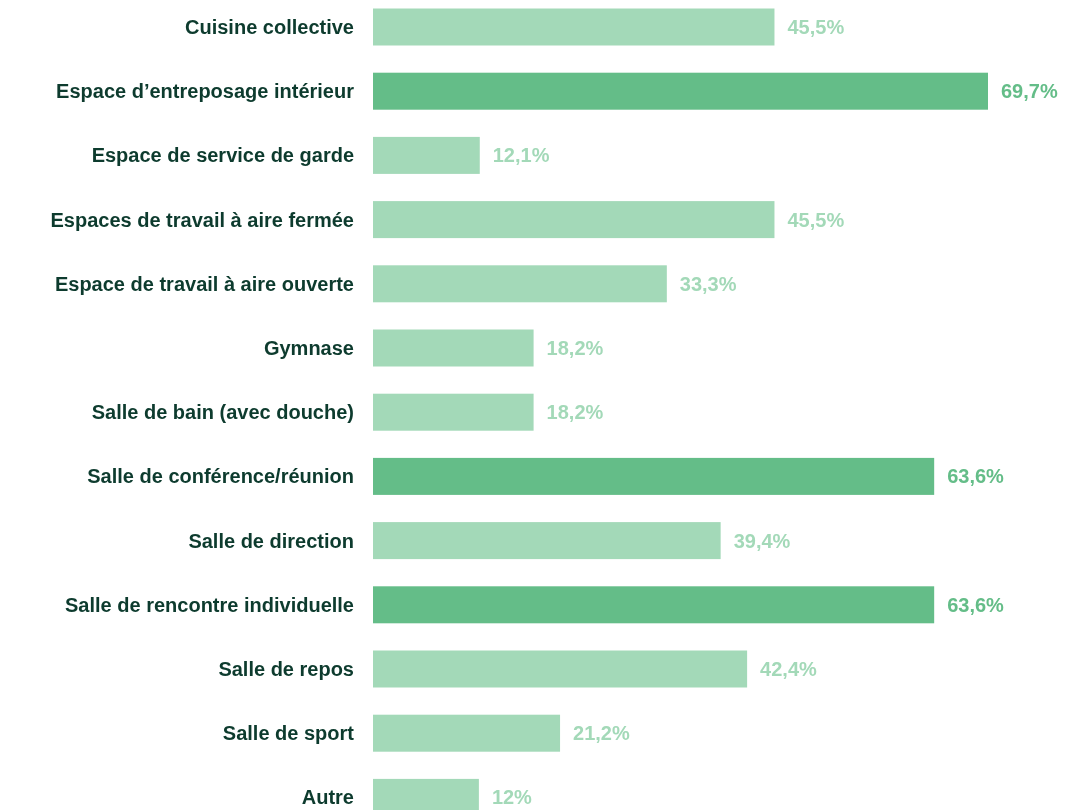 The width and height of the screenshot is (1071, 810). I want to click on data-label: 39,4%, so click(762, 540).